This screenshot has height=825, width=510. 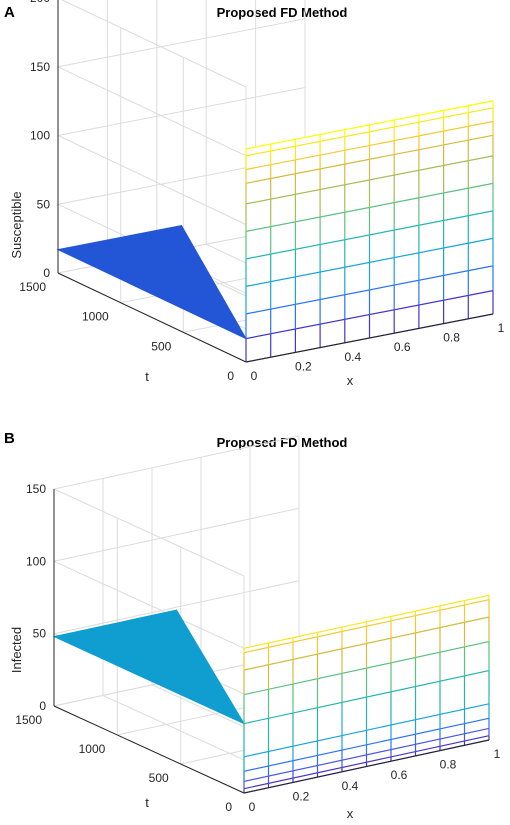 What do you see at coordinates (282, 442) in the screenshot?
I see `chart-title-b: Proposed FD Method` at bounding box center [282, 442].